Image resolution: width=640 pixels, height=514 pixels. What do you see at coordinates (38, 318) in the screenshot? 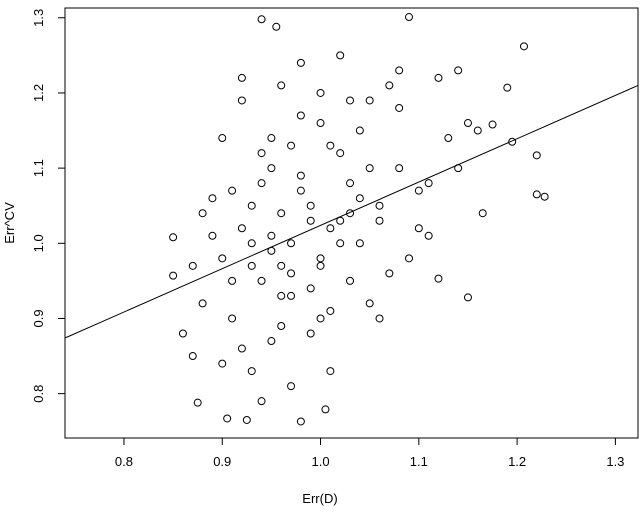
I see `y-tick-label: 0.9` at bounding box center [38, 318].